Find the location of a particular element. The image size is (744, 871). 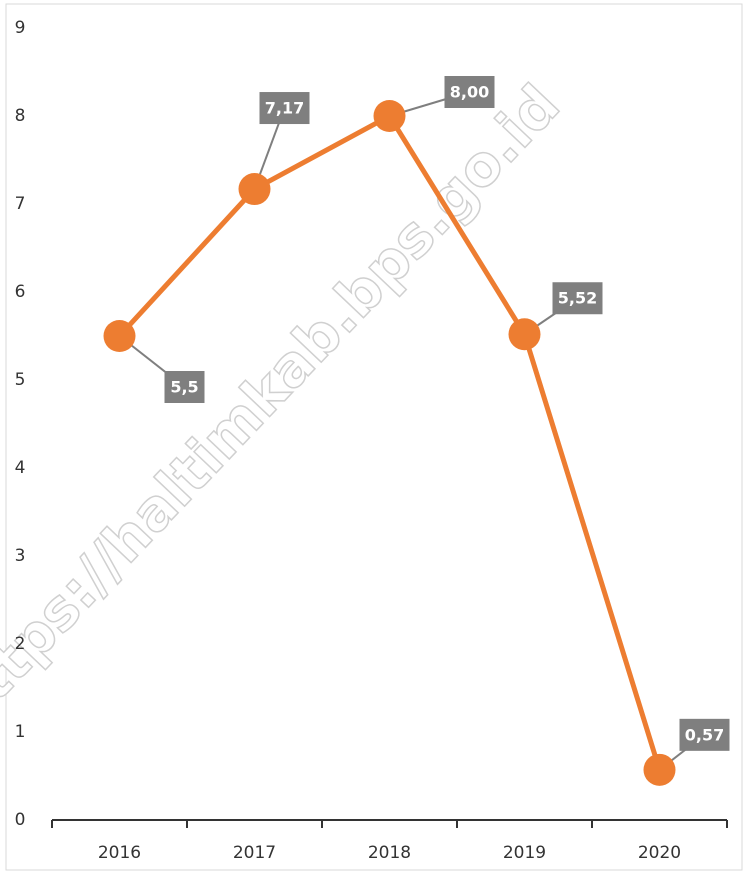

x-tick-label: 2019 is located at coordinates (524, 853).